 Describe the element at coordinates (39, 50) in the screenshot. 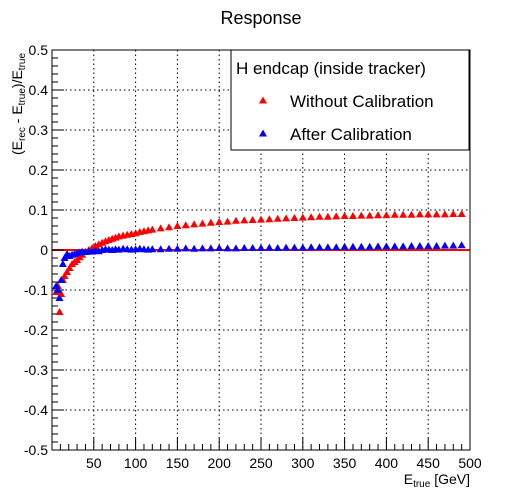

I see `y-tick-label: 0.5` at that location.